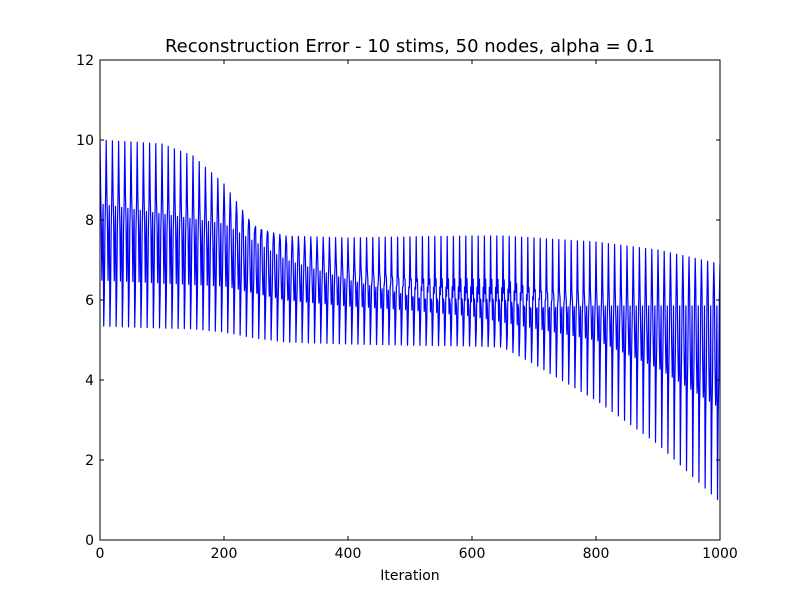  What do you see at coordinates (89, 381) in the screenshot?
I see `y-tick-label: 4` at bounding box center [89, 381].